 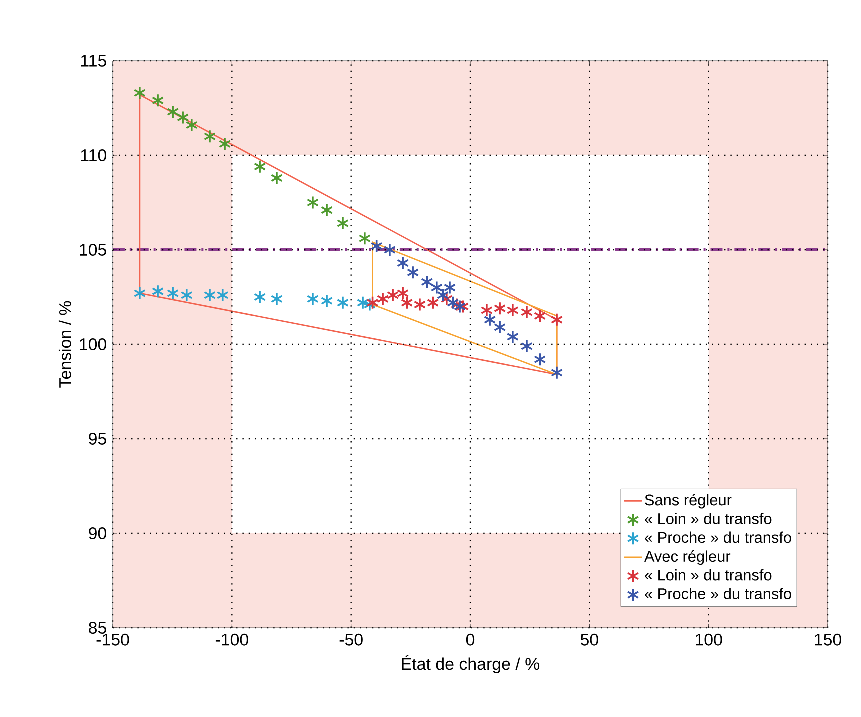 I want to click on legend-label: Sans régleur, so click(x=688, y=501).